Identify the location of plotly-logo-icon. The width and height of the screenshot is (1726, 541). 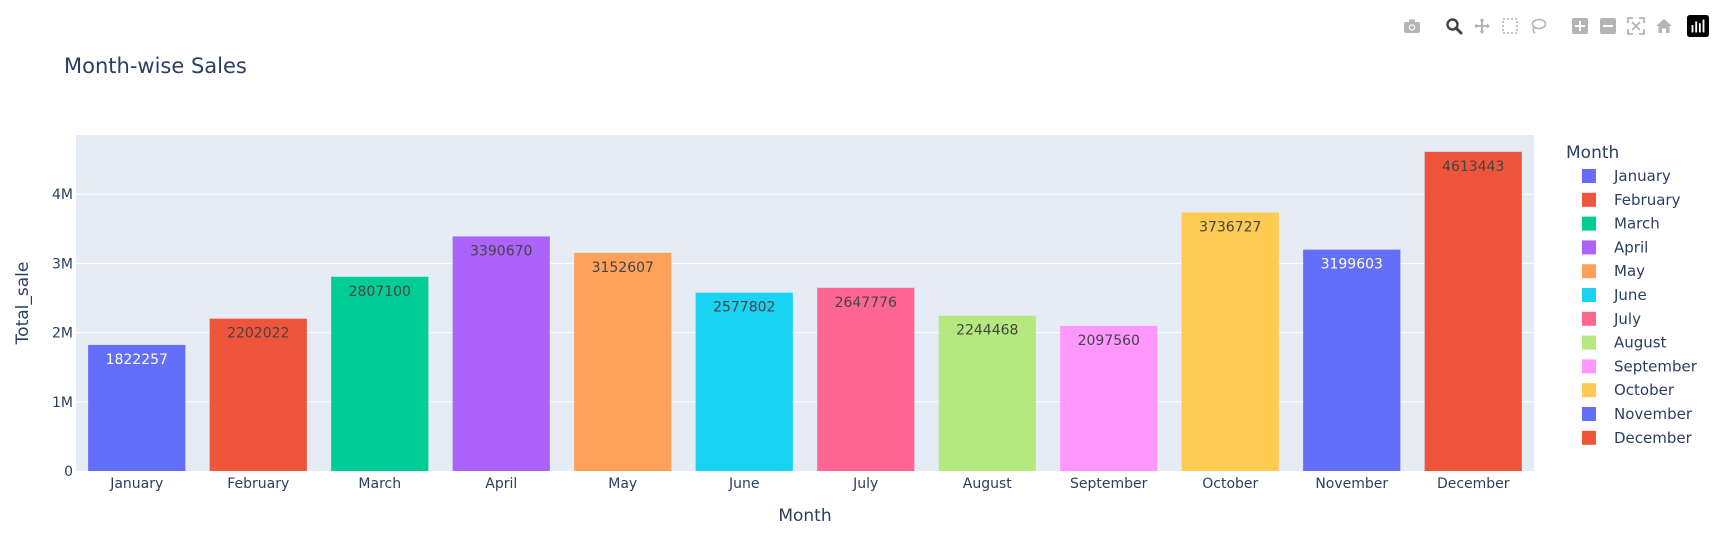
(1698, 26).